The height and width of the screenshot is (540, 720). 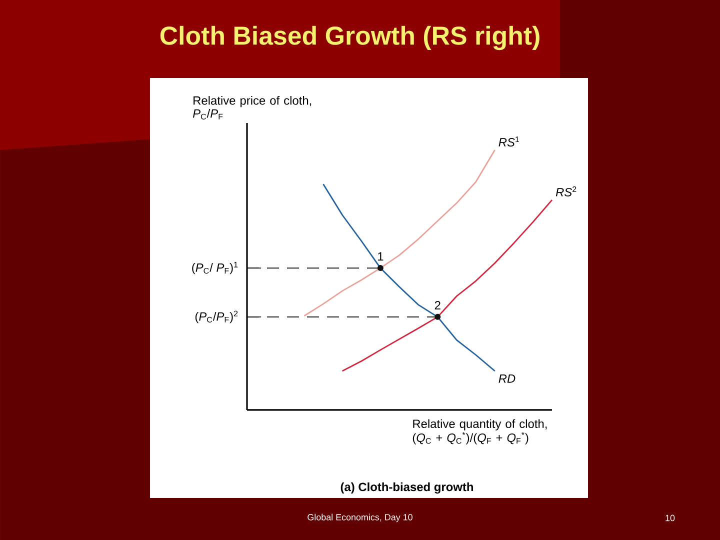 What do you see at coordinates (252, 108) in the screenshot?
I see `y-axis-title: Relative price of cloth, P$_{C}$/P$_{F}$` at bounding box center [252, 108].